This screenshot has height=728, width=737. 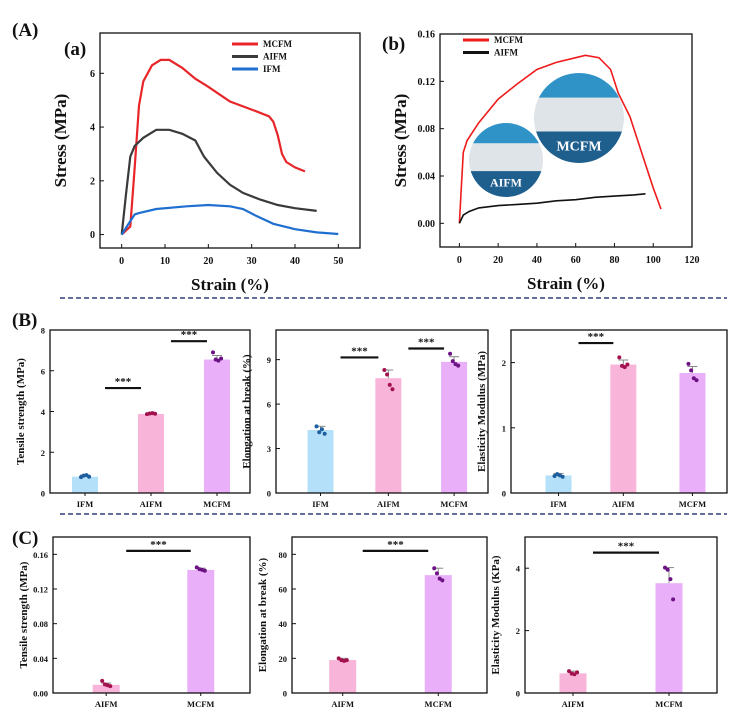 I want to click on y-tick-label: 8, so click(x=43, y=331).